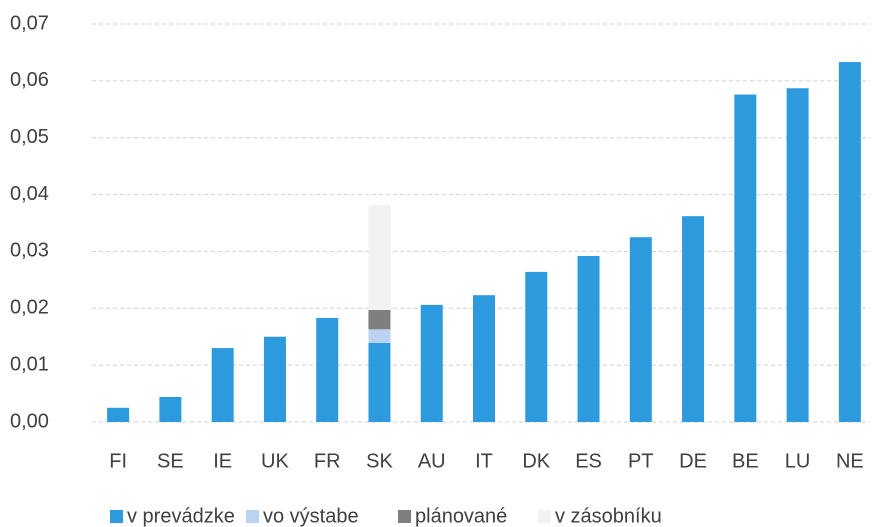 The height and width of the screenshot is (527, 876). What do you see at coordinates (588, 461) in the screenshot?
I see `x-tick-label: ES` at bounding box center [588, 461].